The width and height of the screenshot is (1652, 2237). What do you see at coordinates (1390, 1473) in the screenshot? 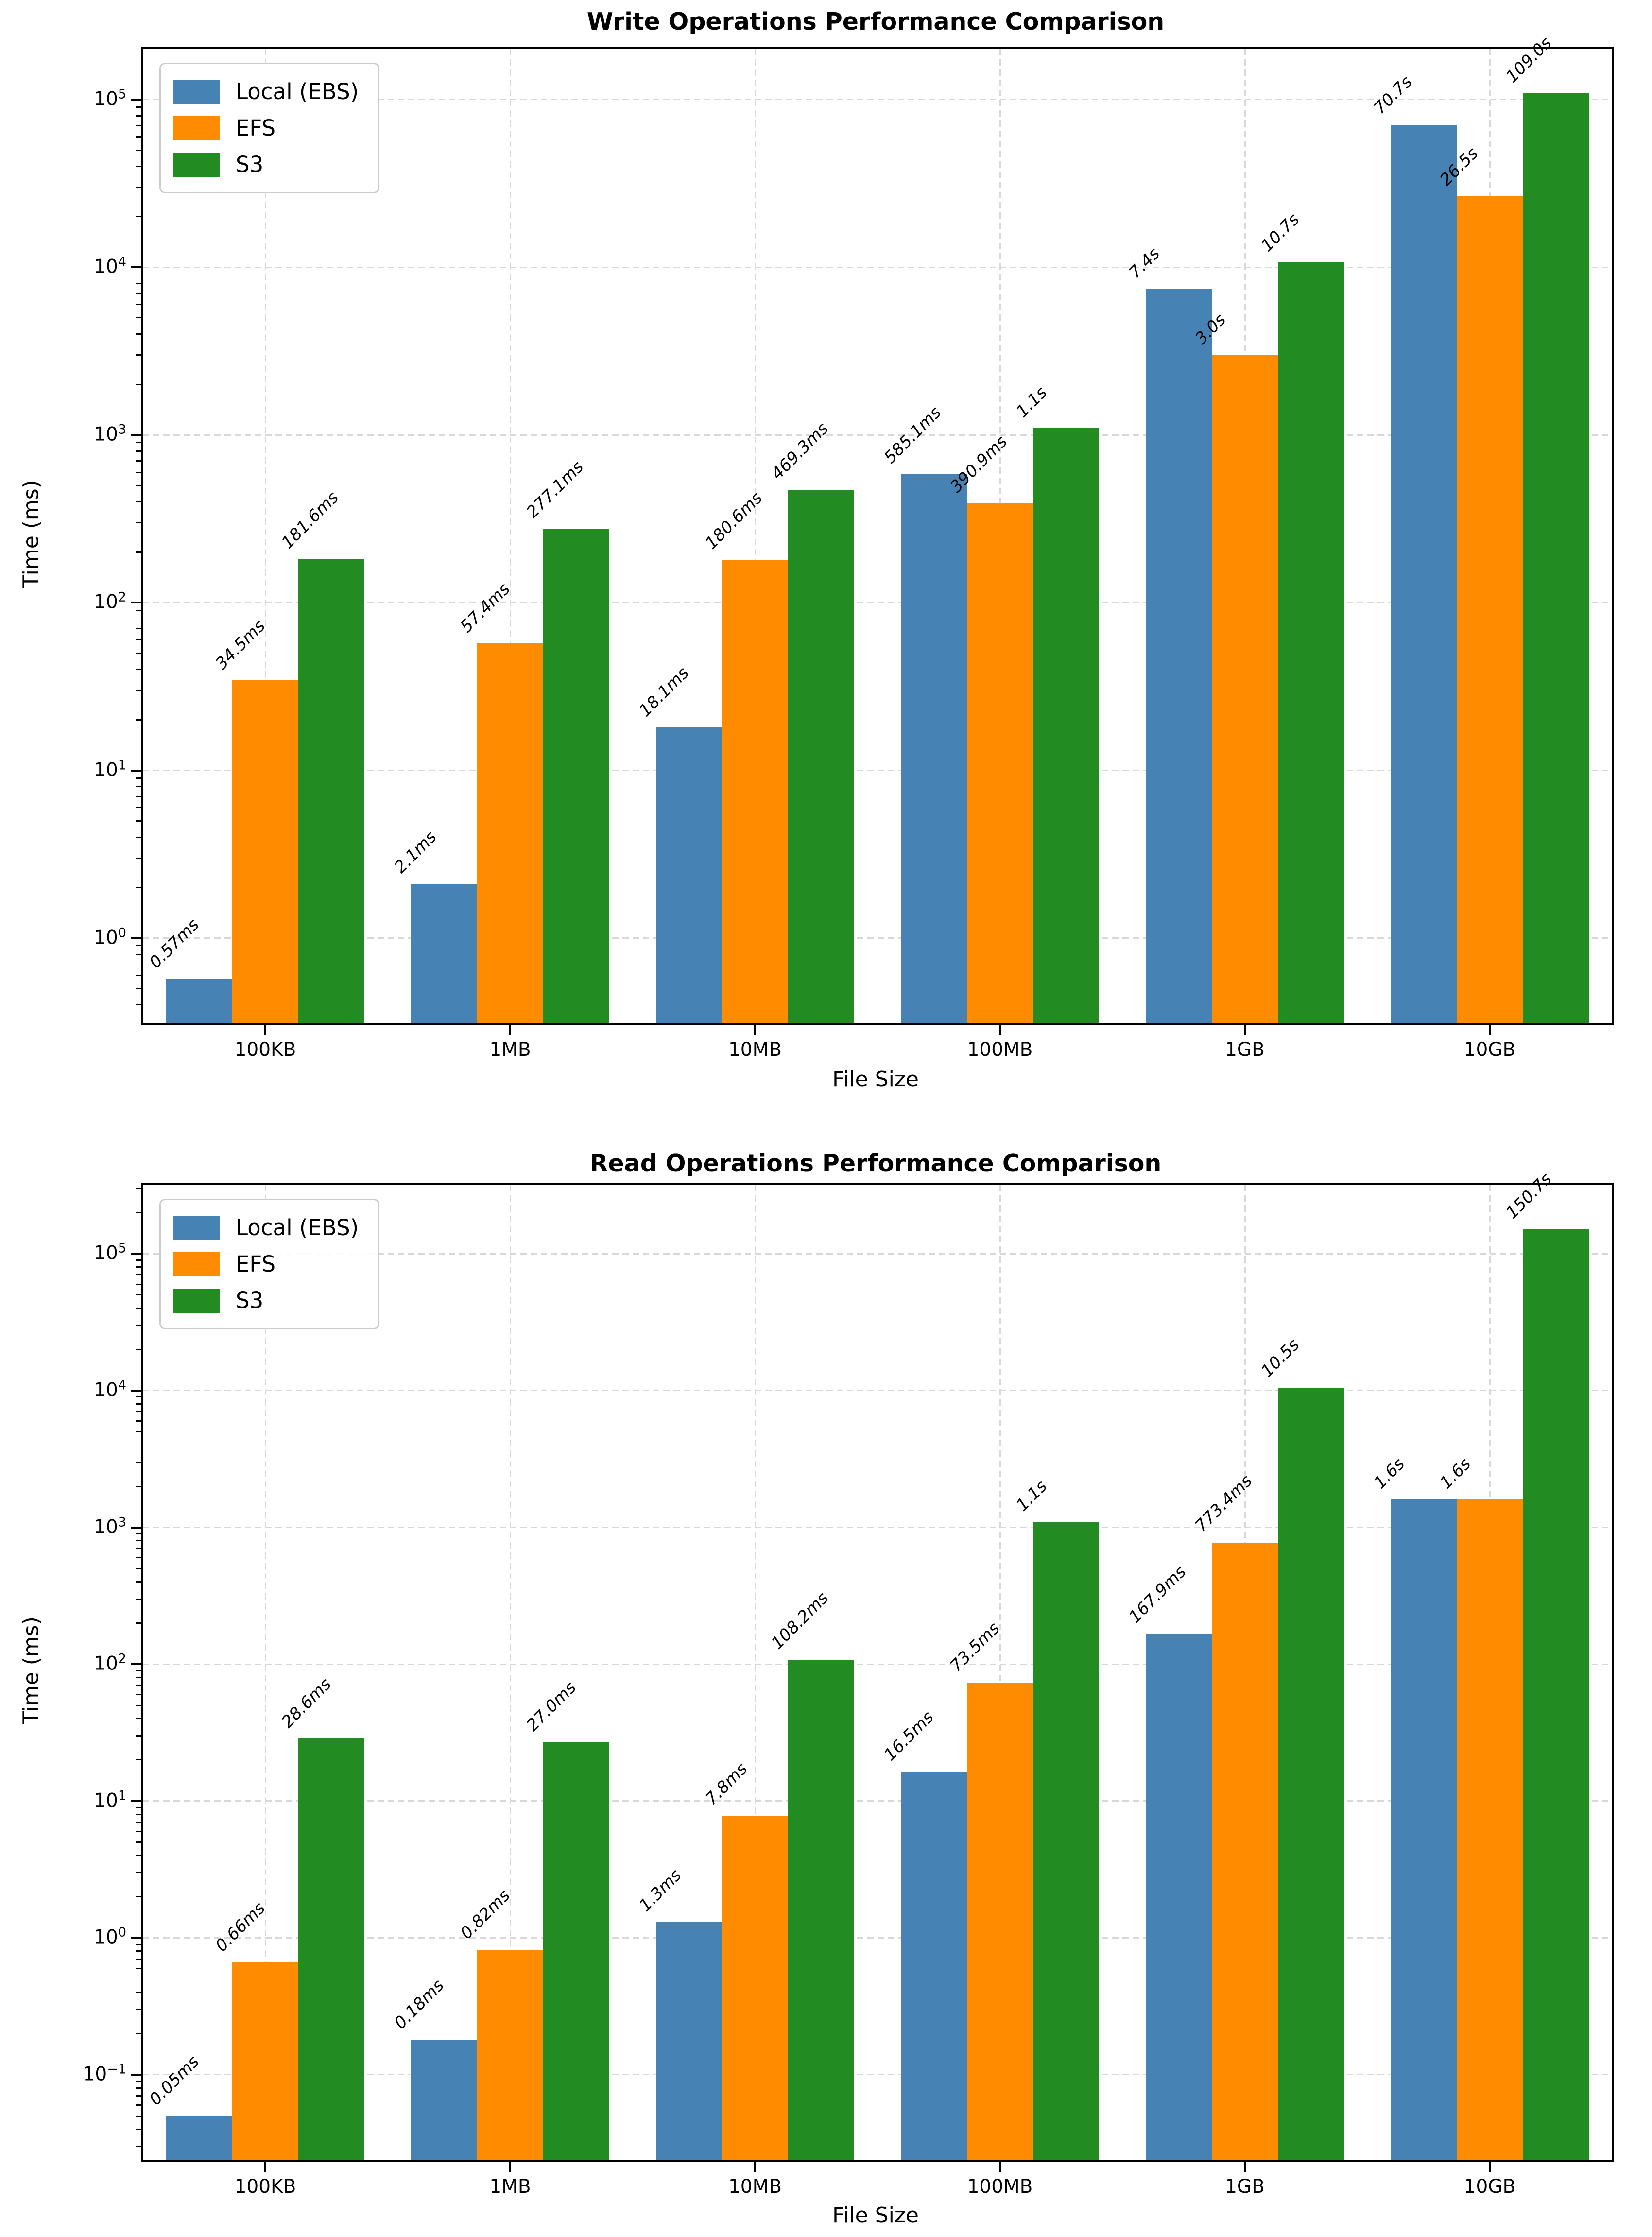
I see `bar-value-label: 1.6s` at bounding box center [1390, 1473].